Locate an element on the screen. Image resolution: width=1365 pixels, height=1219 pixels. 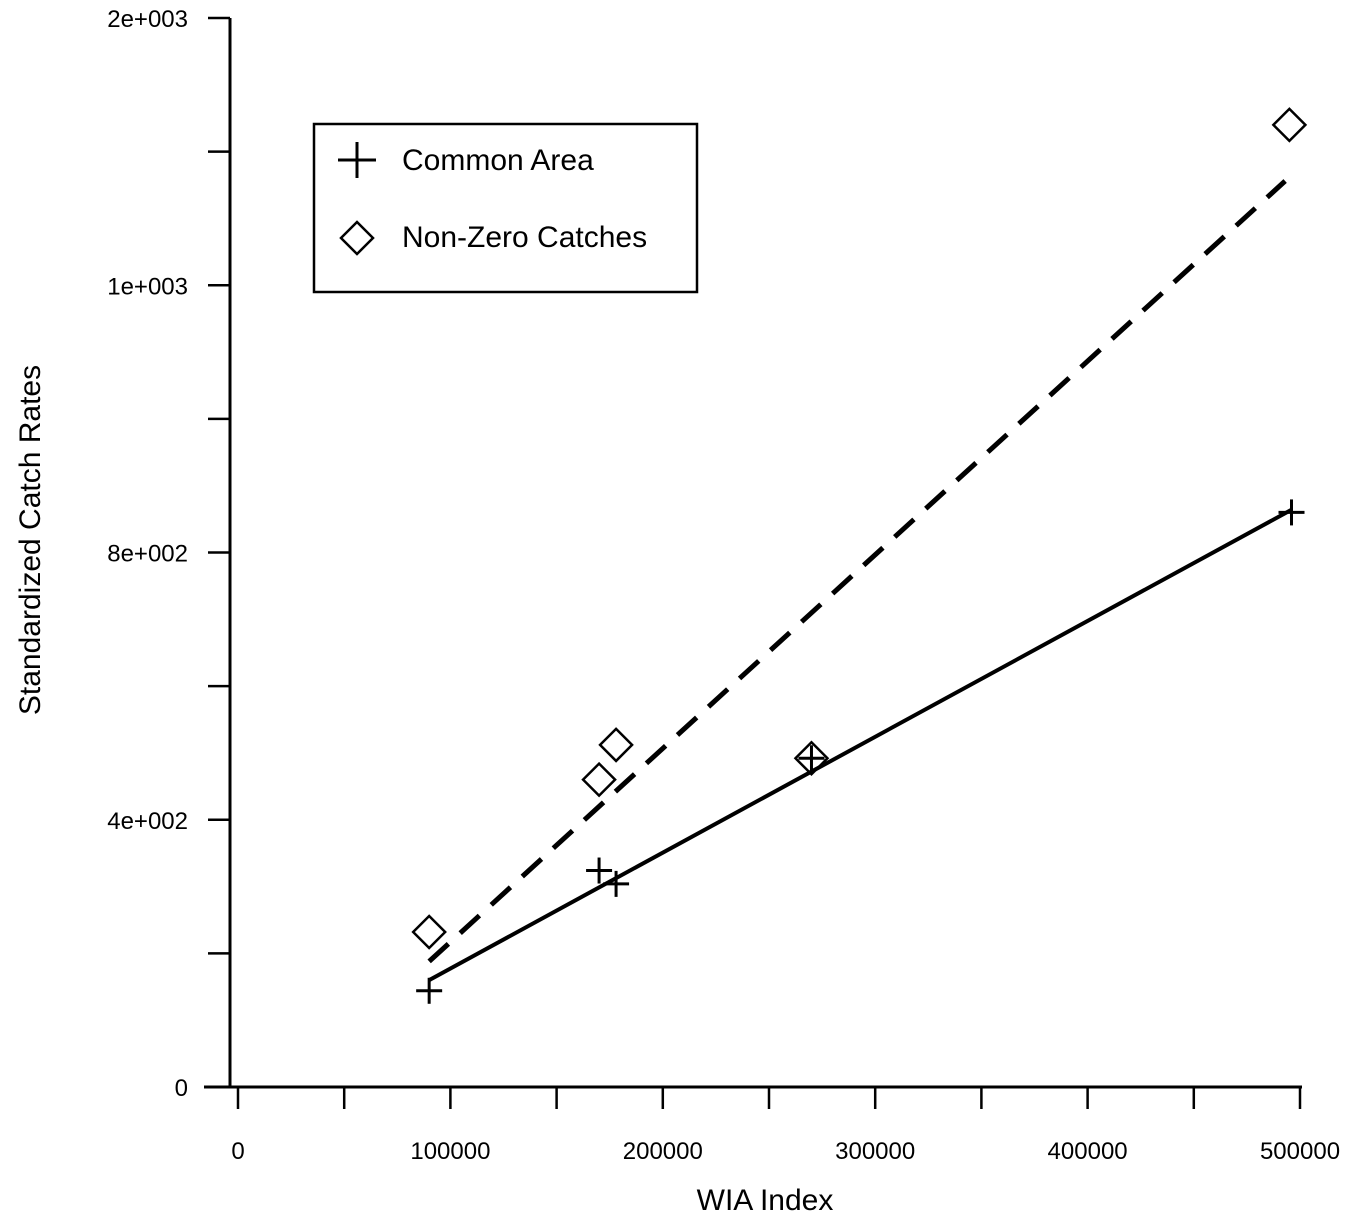
legend-box is located at coordinates (505, 208).